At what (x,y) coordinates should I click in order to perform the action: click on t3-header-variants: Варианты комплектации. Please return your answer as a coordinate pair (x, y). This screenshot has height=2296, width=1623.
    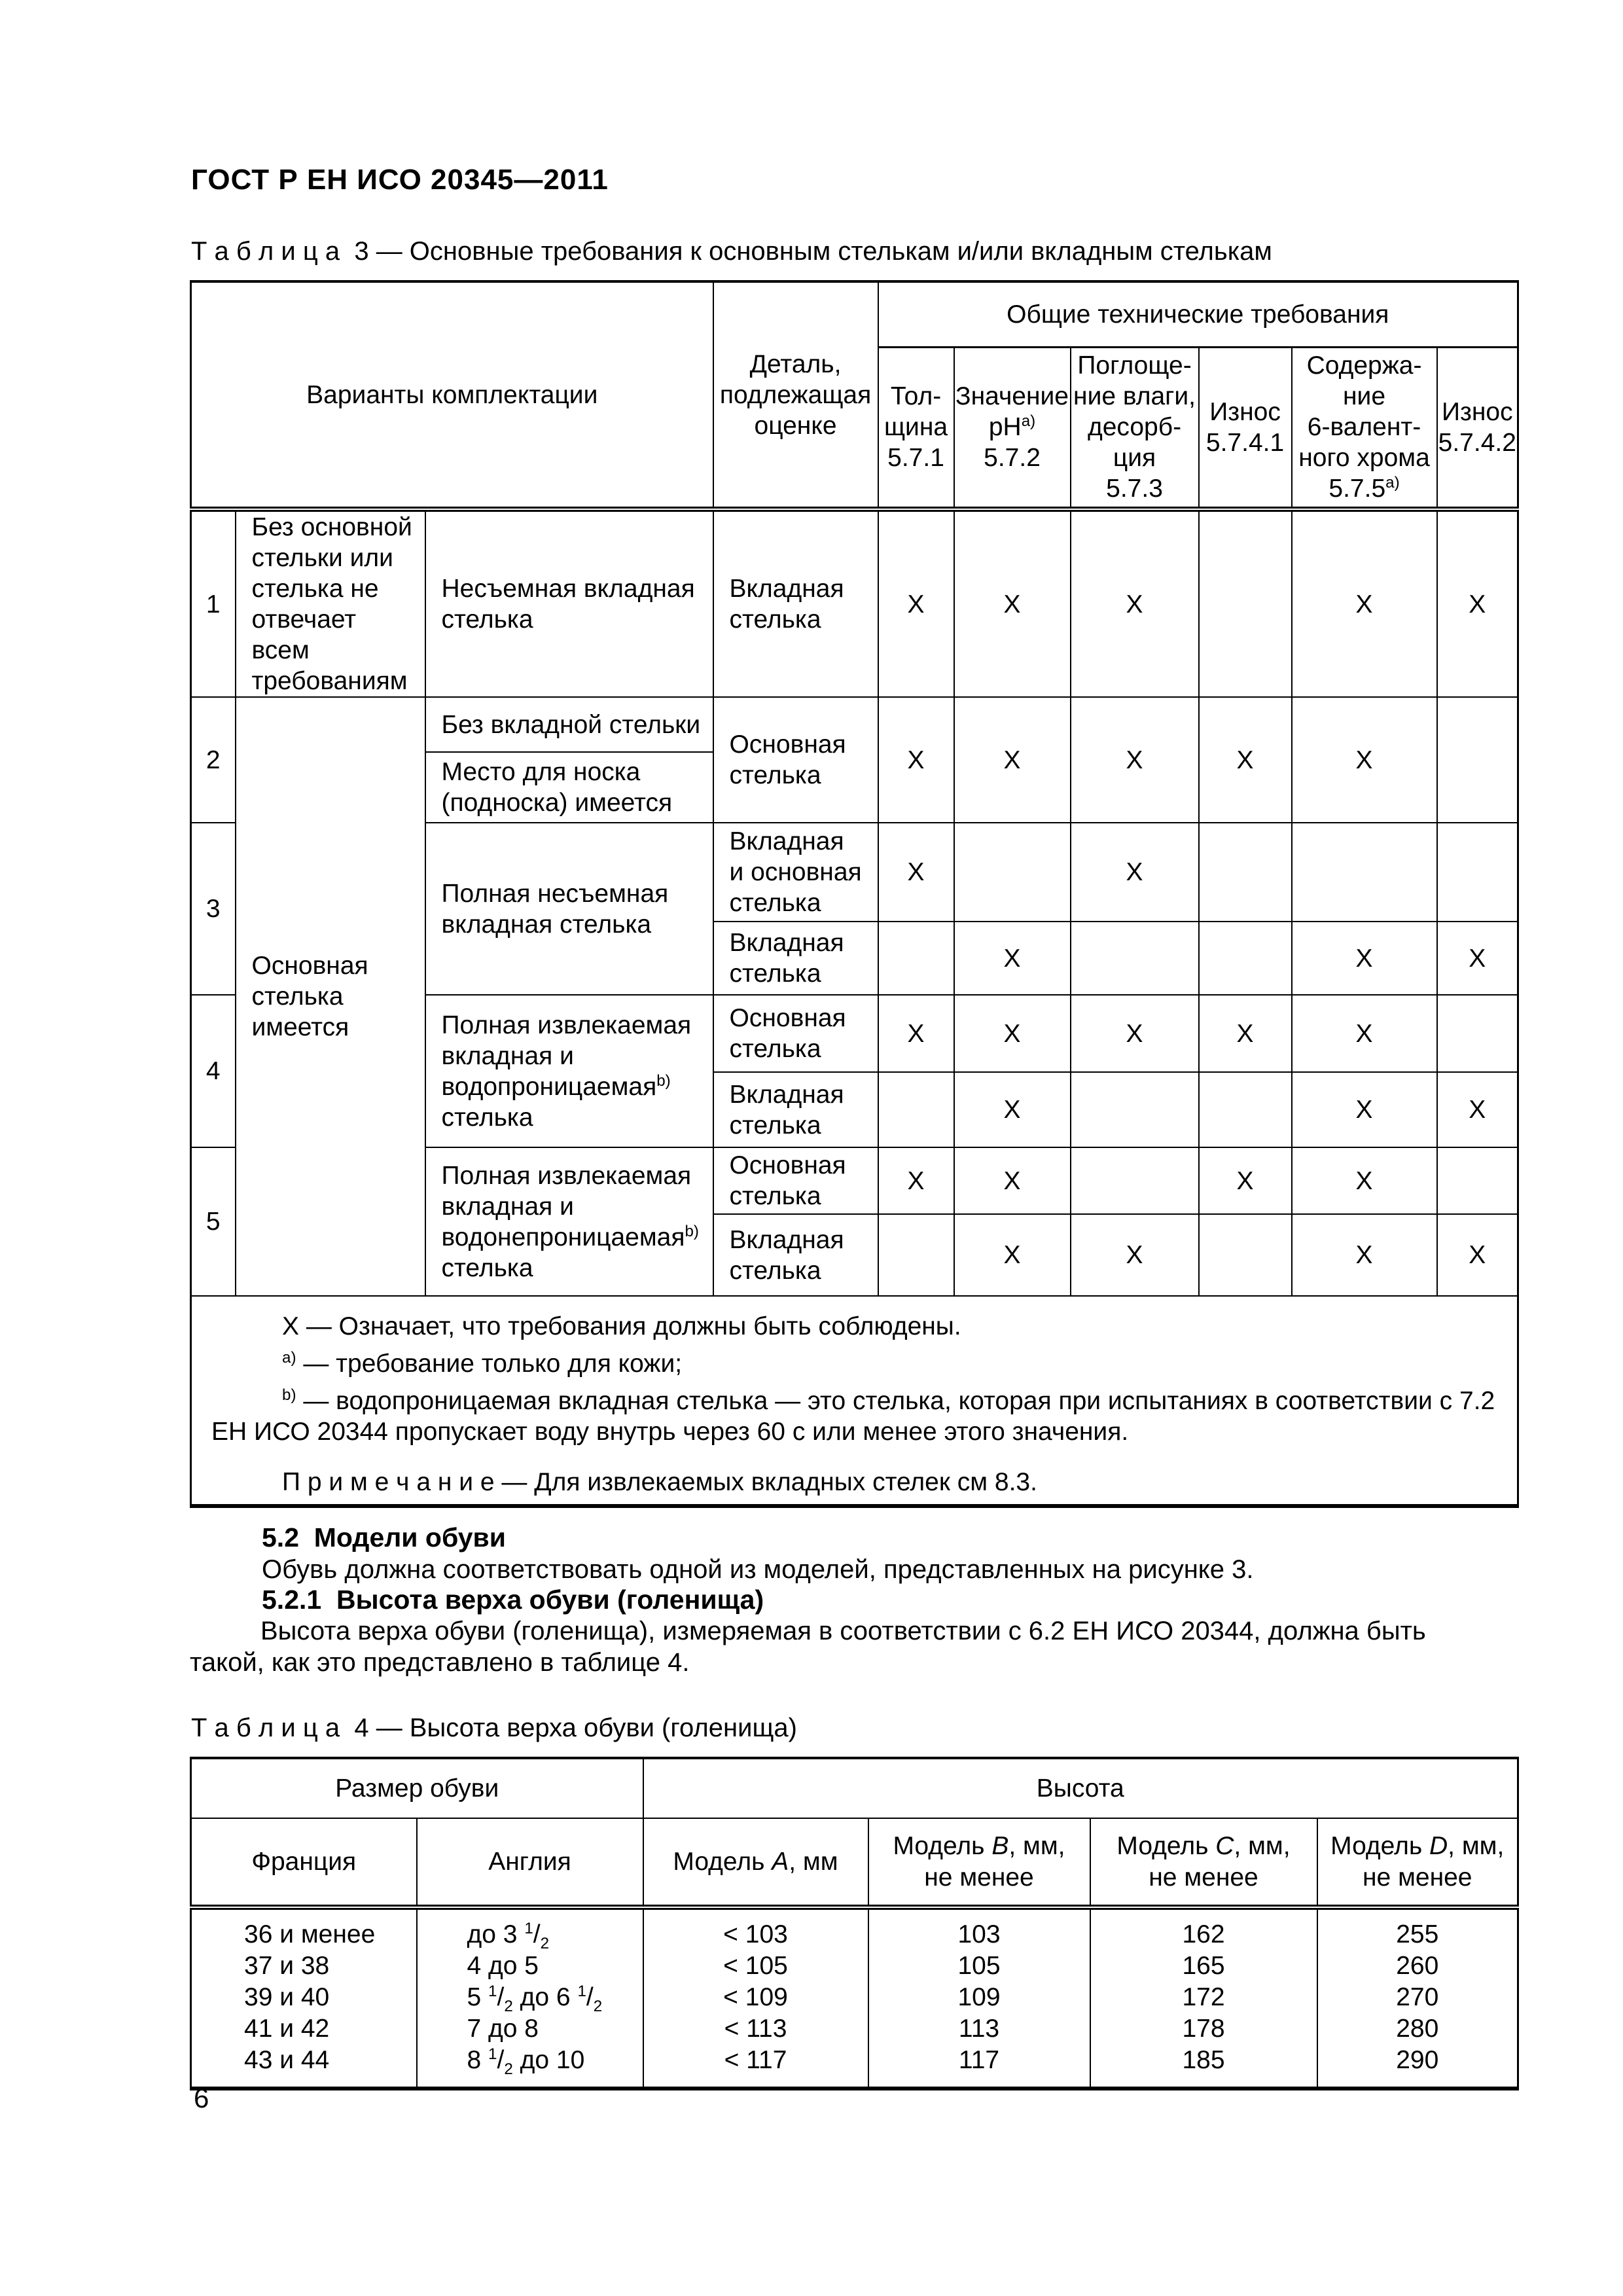
    Looking at the image, I should click on (452, 396).